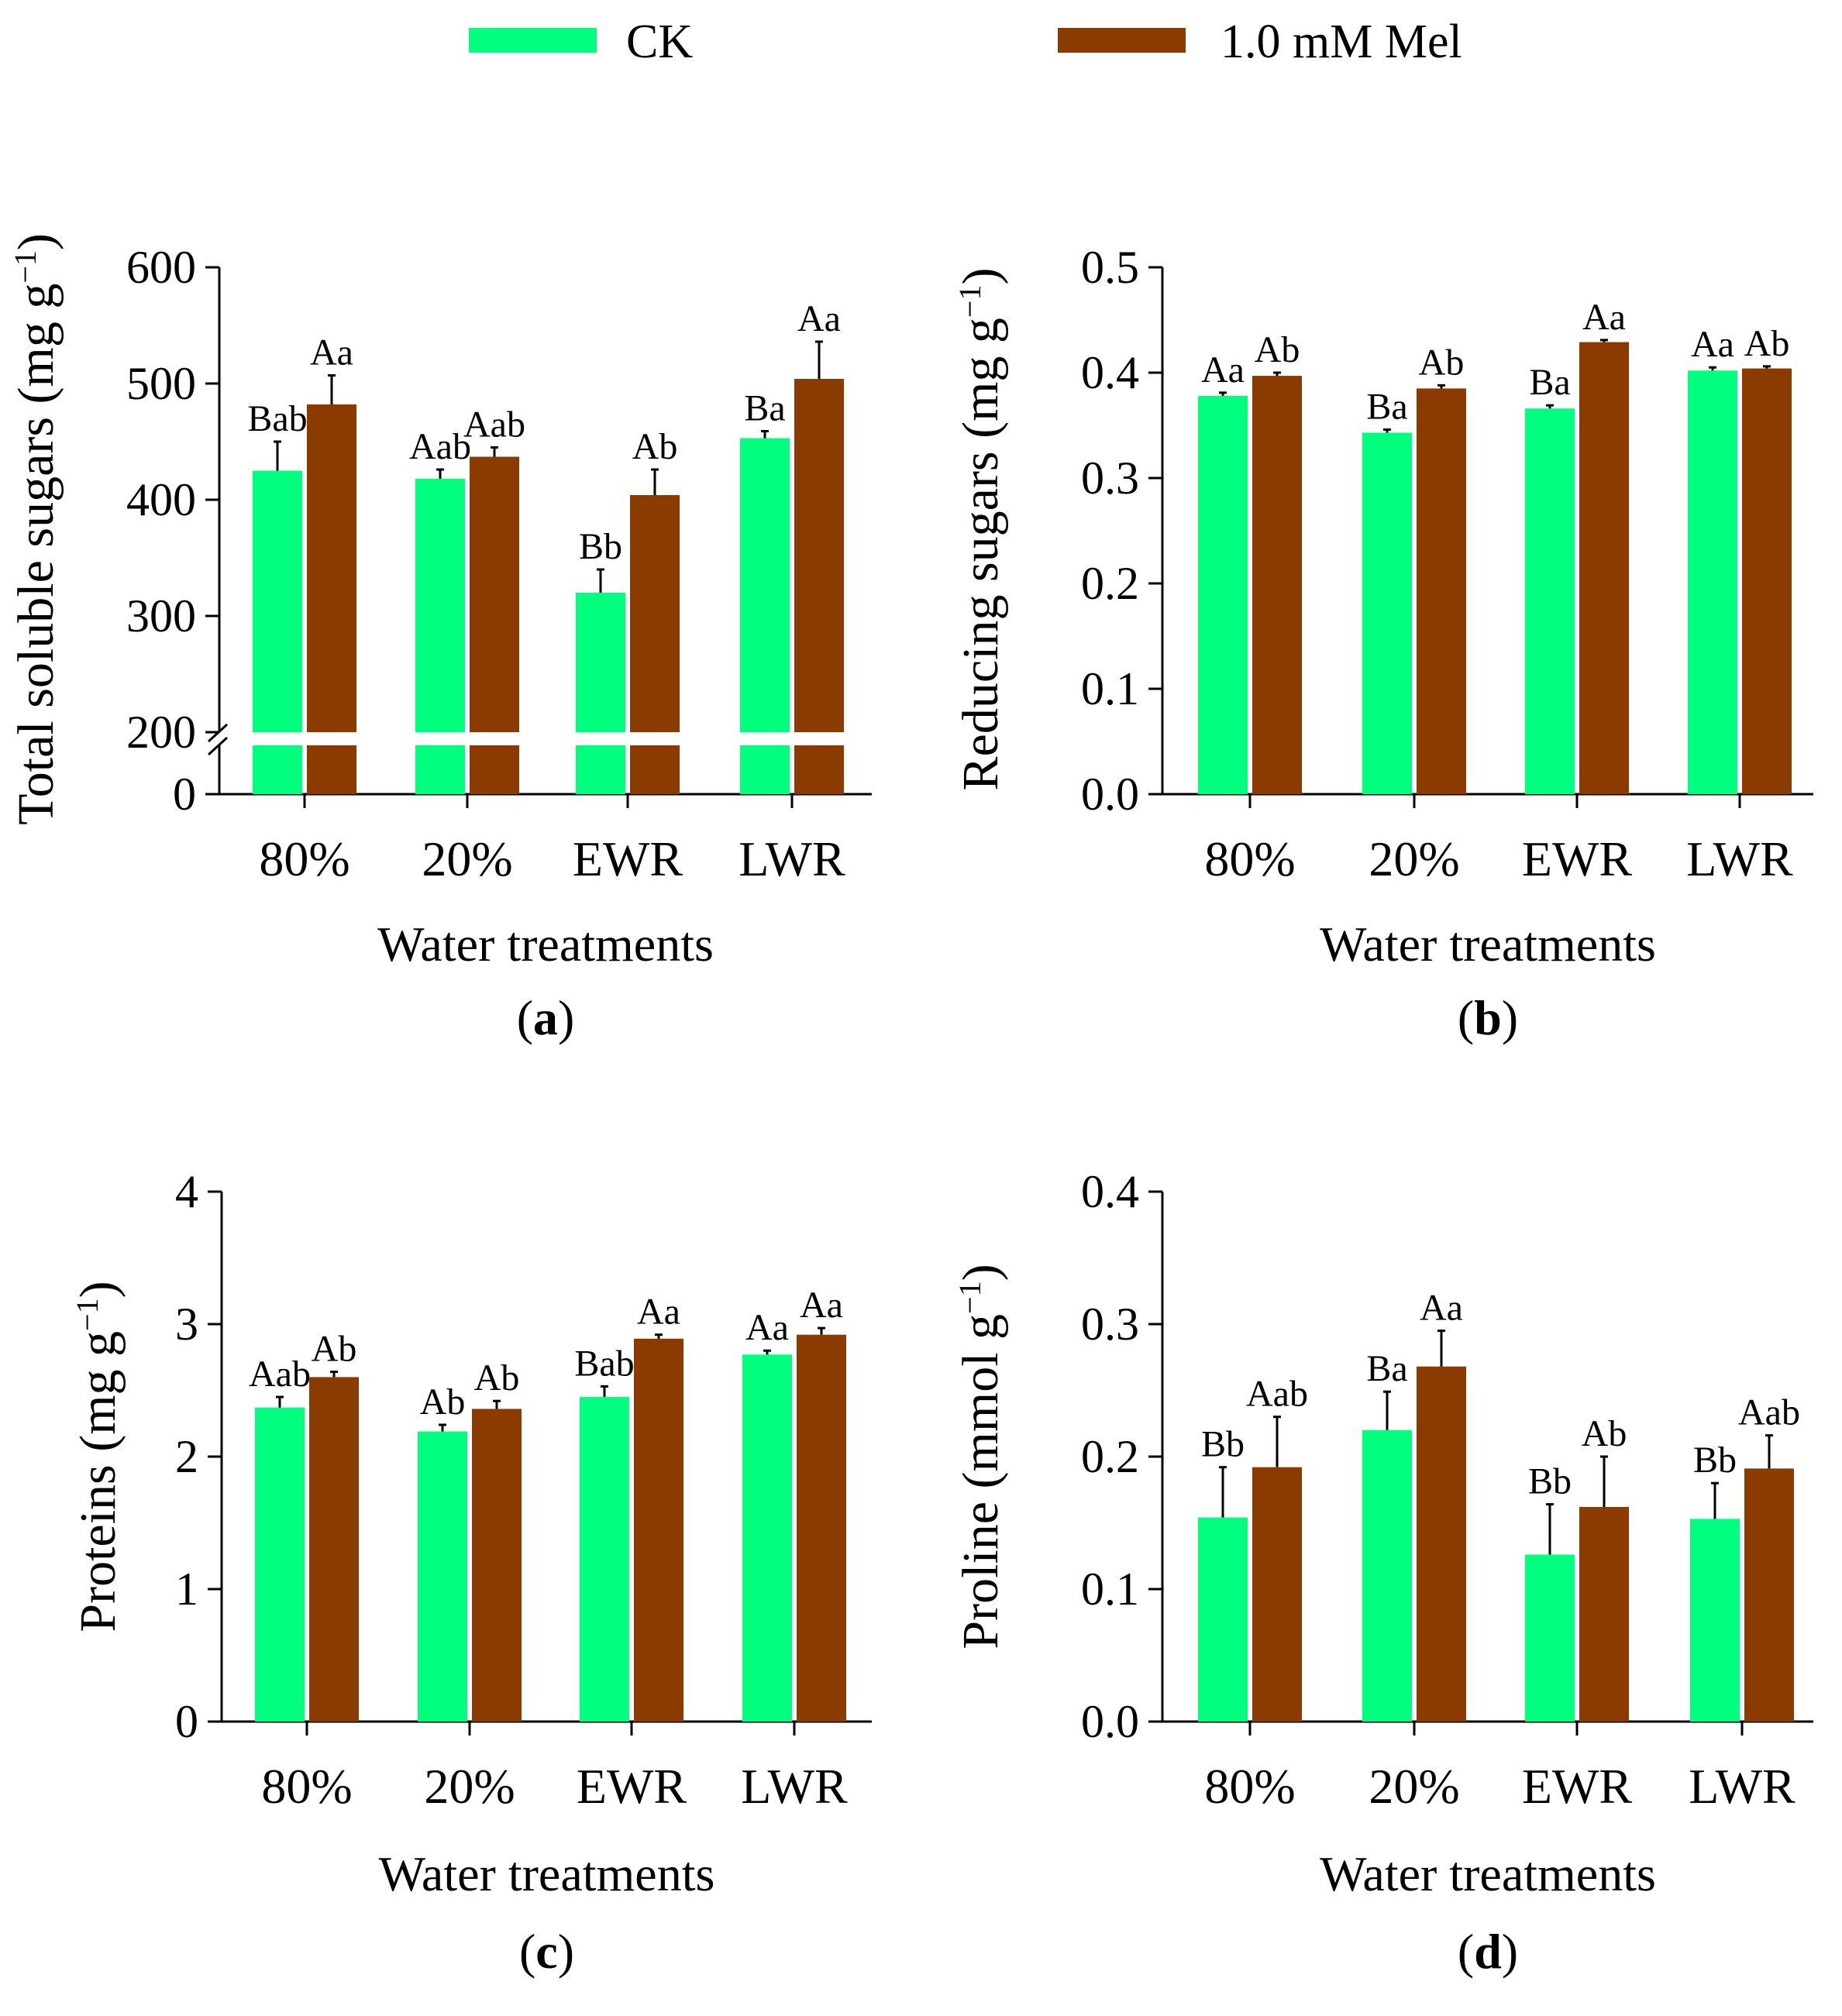 Image resolution: width=1842 pixels, height=2016 pixels. I want to click on y-tick-label-c-0: 0, so click(186, 1722).